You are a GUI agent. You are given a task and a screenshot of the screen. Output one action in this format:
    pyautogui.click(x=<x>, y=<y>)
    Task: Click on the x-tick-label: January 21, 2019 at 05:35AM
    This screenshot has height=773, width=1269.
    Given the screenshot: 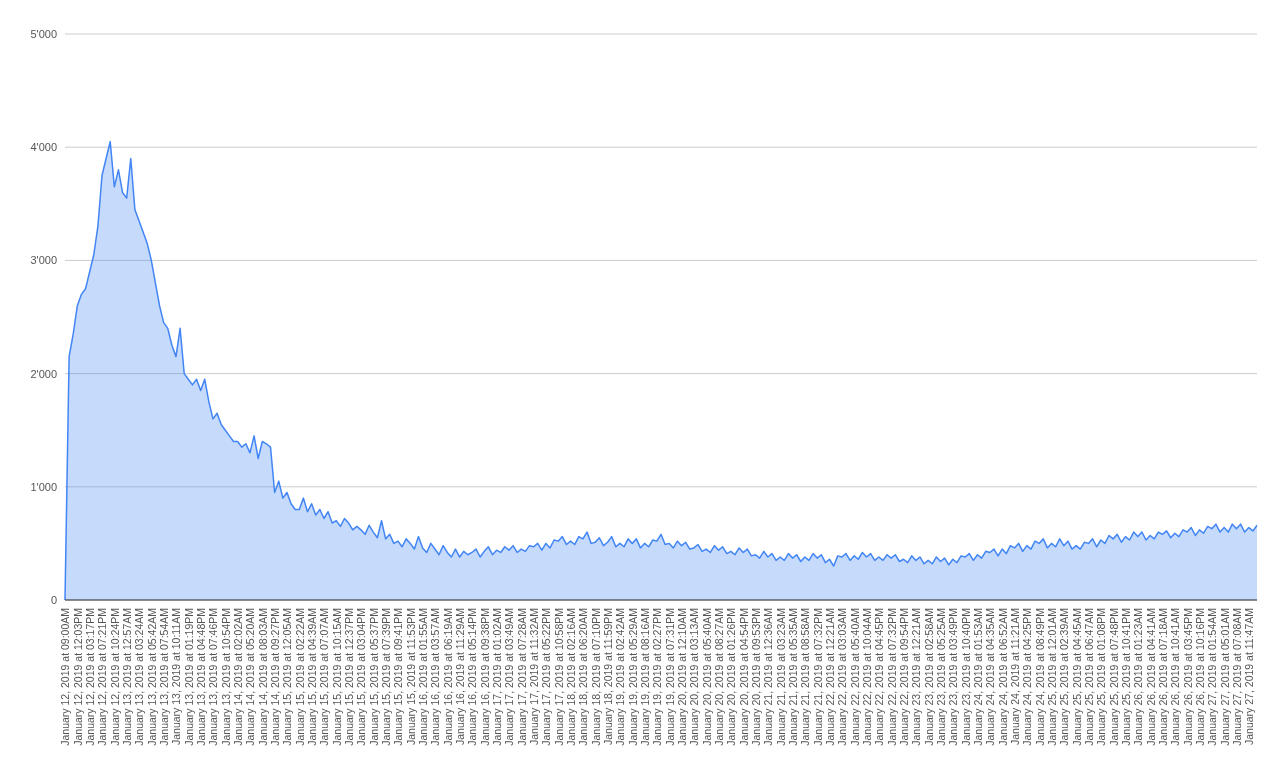 What is the action you would take?
    pyautogui.click(x=792, y=677)
    